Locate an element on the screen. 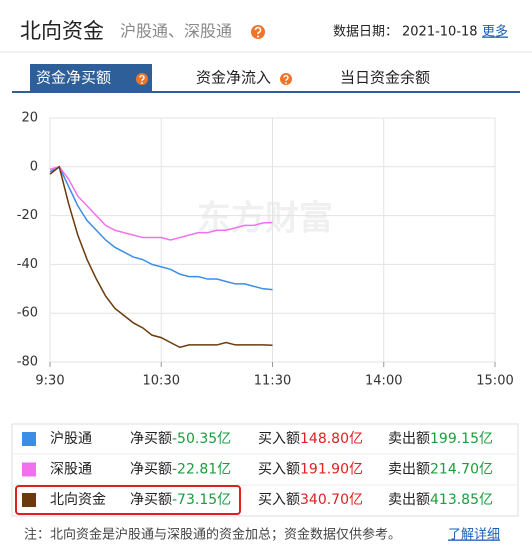 The width and height of the screenshot is (532, 558). legend-name: 沪股通 is located at coordinates (71, 439).